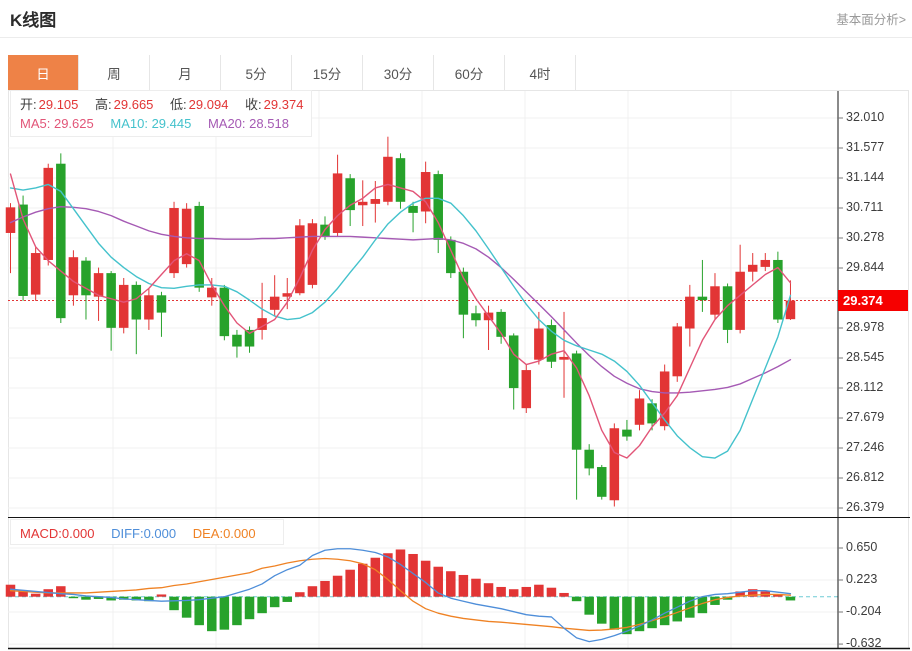 The height and width of the screenshot is (651, 912). I want to click on macd-y-axis-label: 0.223, so click(862, 578).